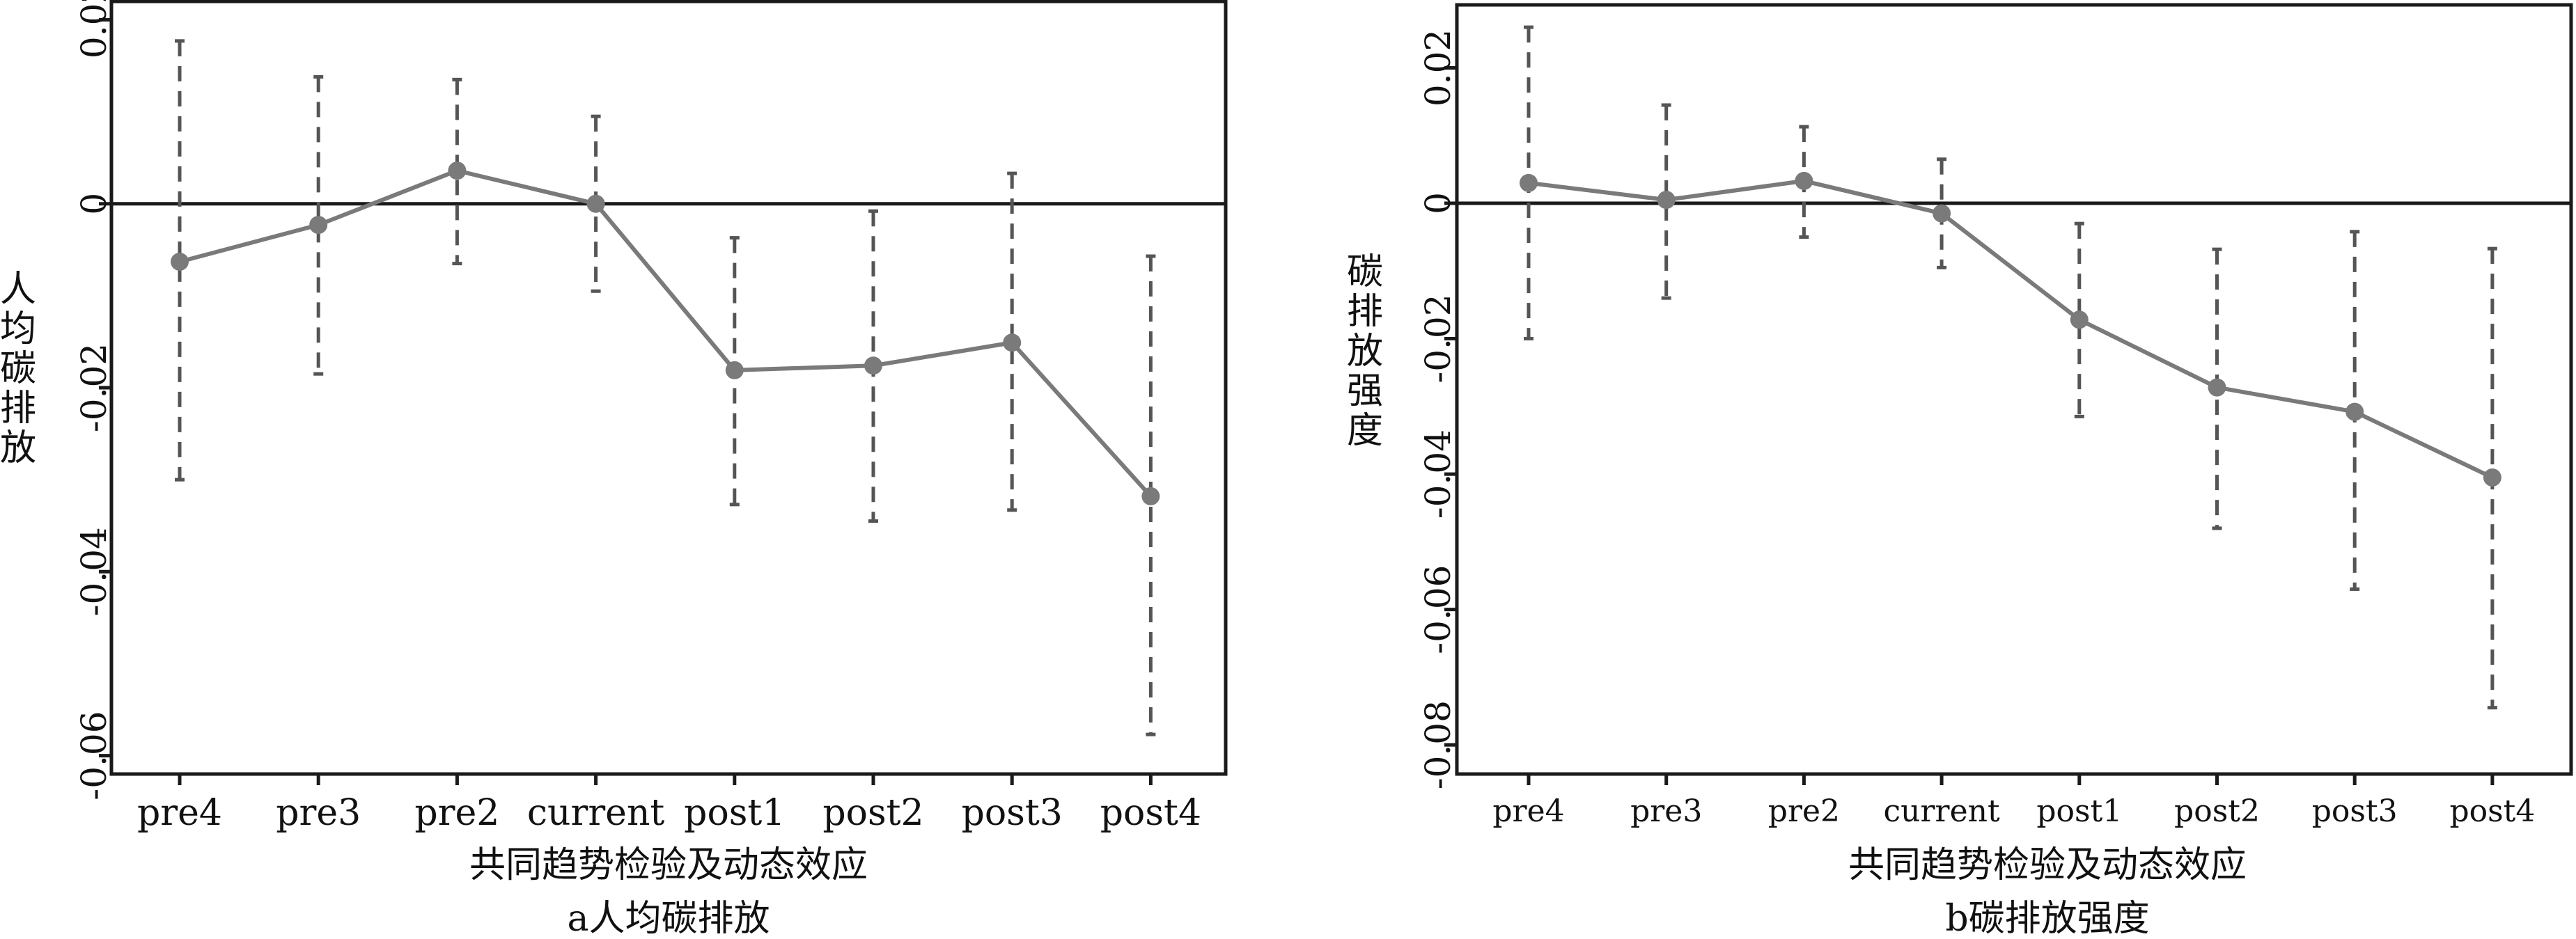  What do you see at coordinates (1438, 744) in the screenshot?
I see `y-tick-label: -0.08` at bounding box center [1438, 744].